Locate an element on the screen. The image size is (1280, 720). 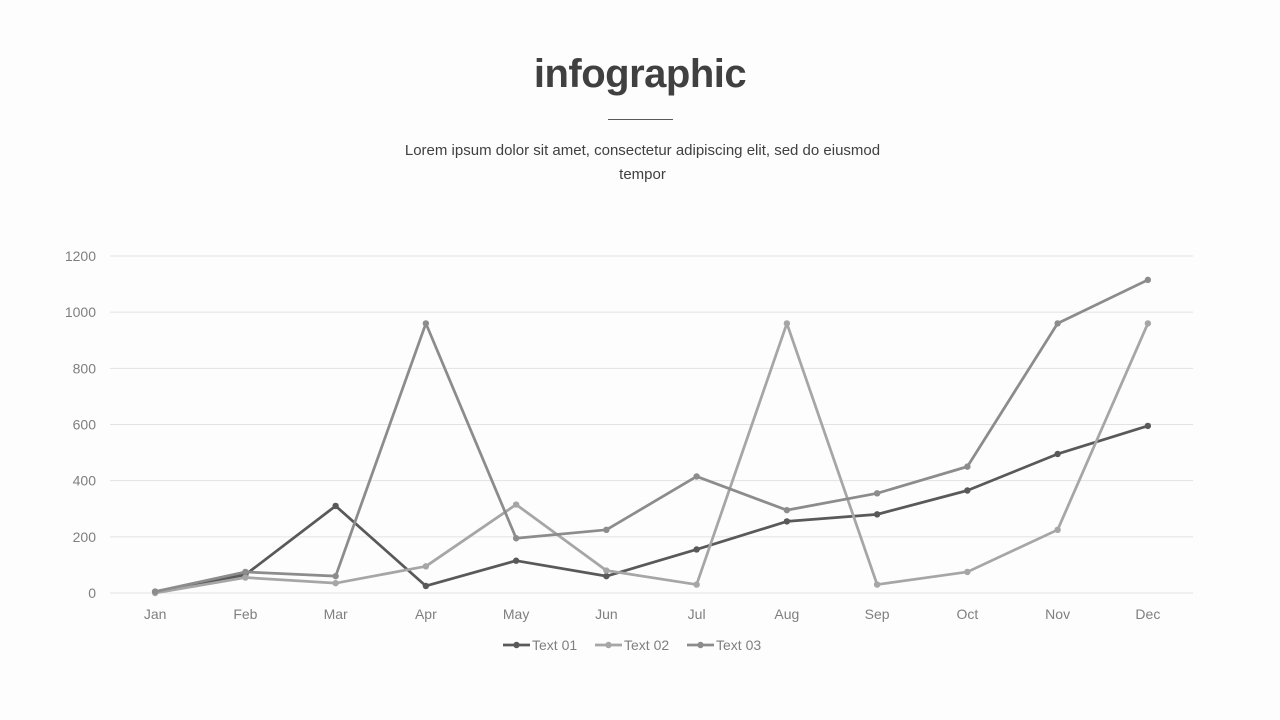
legend-item: Text 01 is located at coordinates (540, 645).